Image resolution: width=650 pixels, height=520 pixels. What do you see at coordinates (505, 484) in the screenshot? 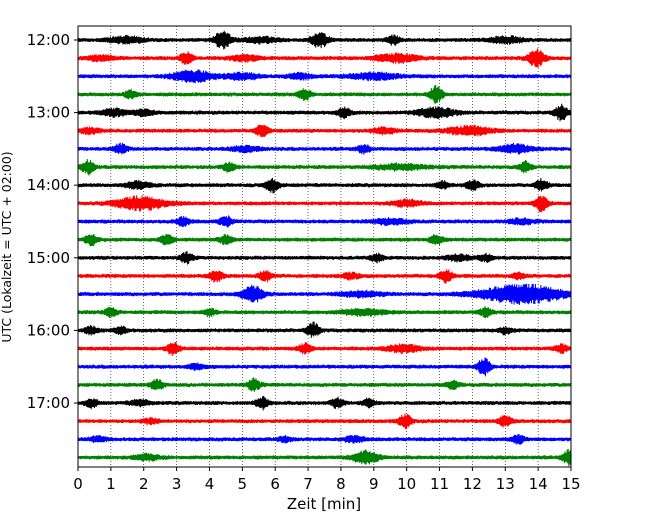
I see `x-tick-label-13: 13` at bounding box center [505, 484].